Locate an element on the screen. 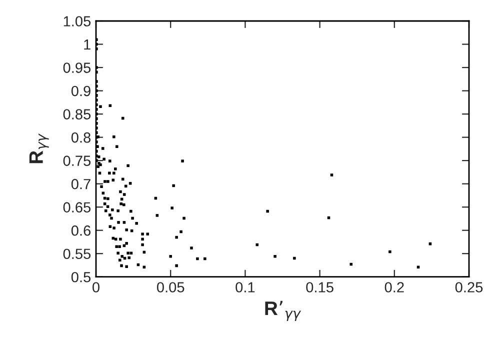 The height and width of the screenshot is (350, 500). x-tick-label: 0.2 is located at coordinates (394, 287).